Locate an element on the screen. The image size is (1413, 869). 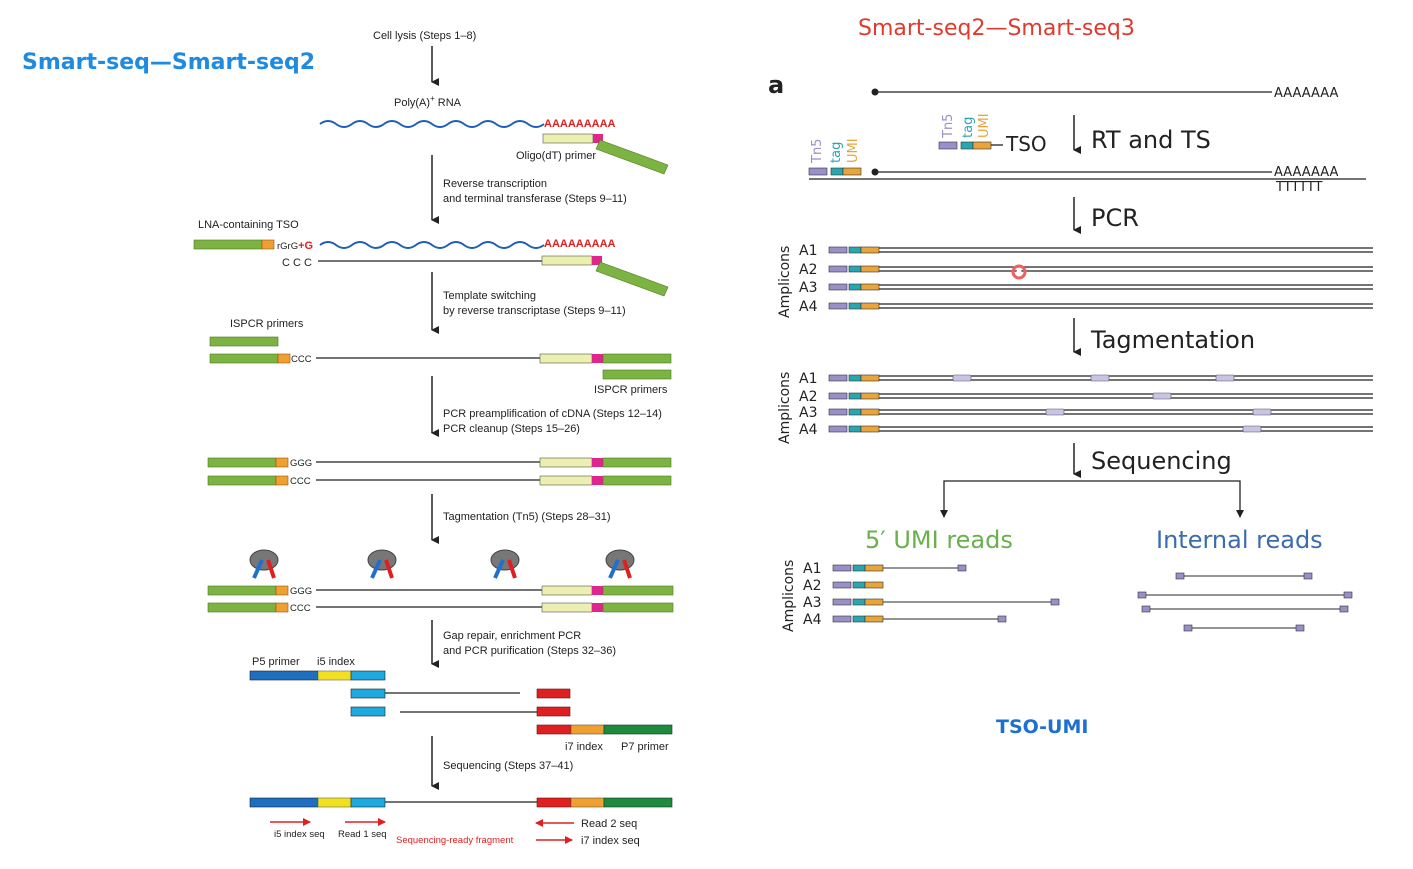
tso-construct-legend: Tn5 tag UMI TSO is located at coordinates (992, 134).